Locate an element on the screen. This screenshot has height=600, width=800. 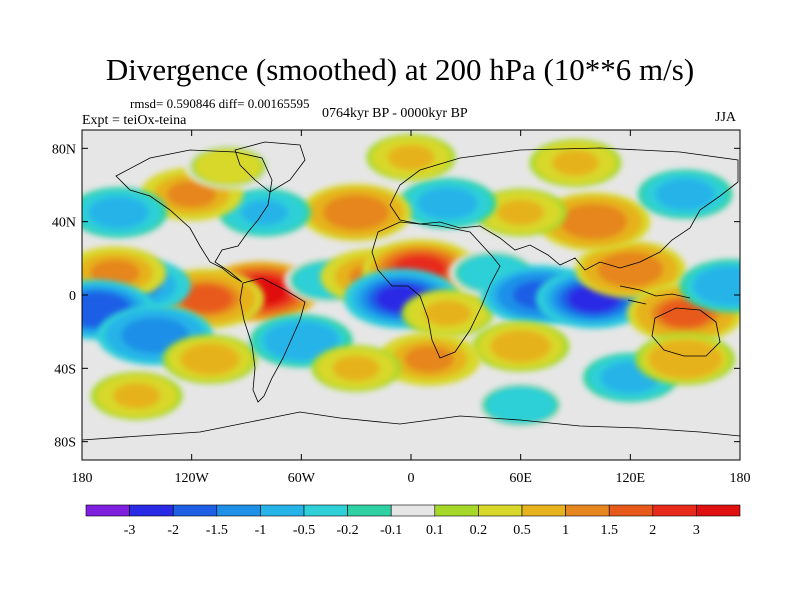
x-tick-label-4: 60E is located at coordinates (520, 478).